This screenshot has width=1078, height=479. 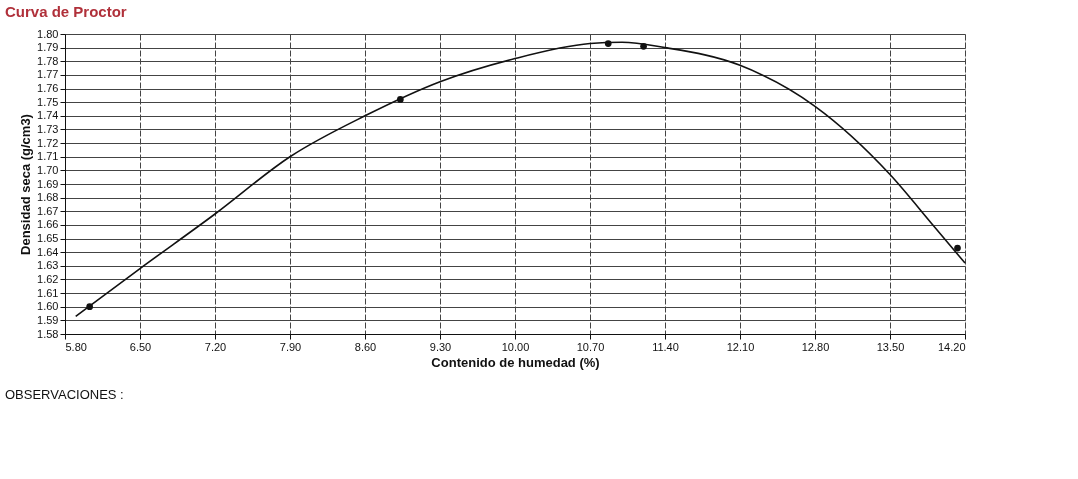 I want to click on y-tick-label: 1.69, so click(x=48, y=183).